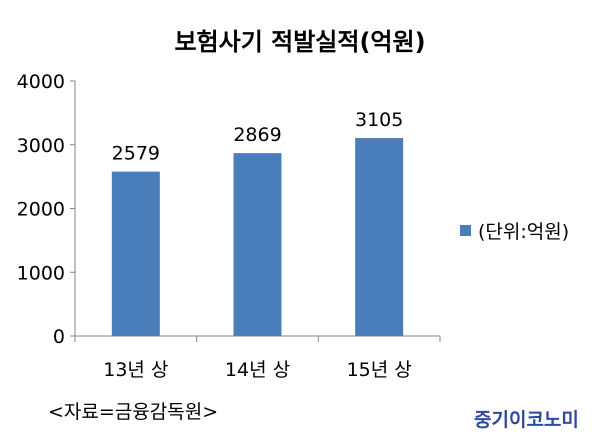 Image resolution: width=600 pixels, height=436 pixels. I want to click on legend-swatch, so click(465, 230).